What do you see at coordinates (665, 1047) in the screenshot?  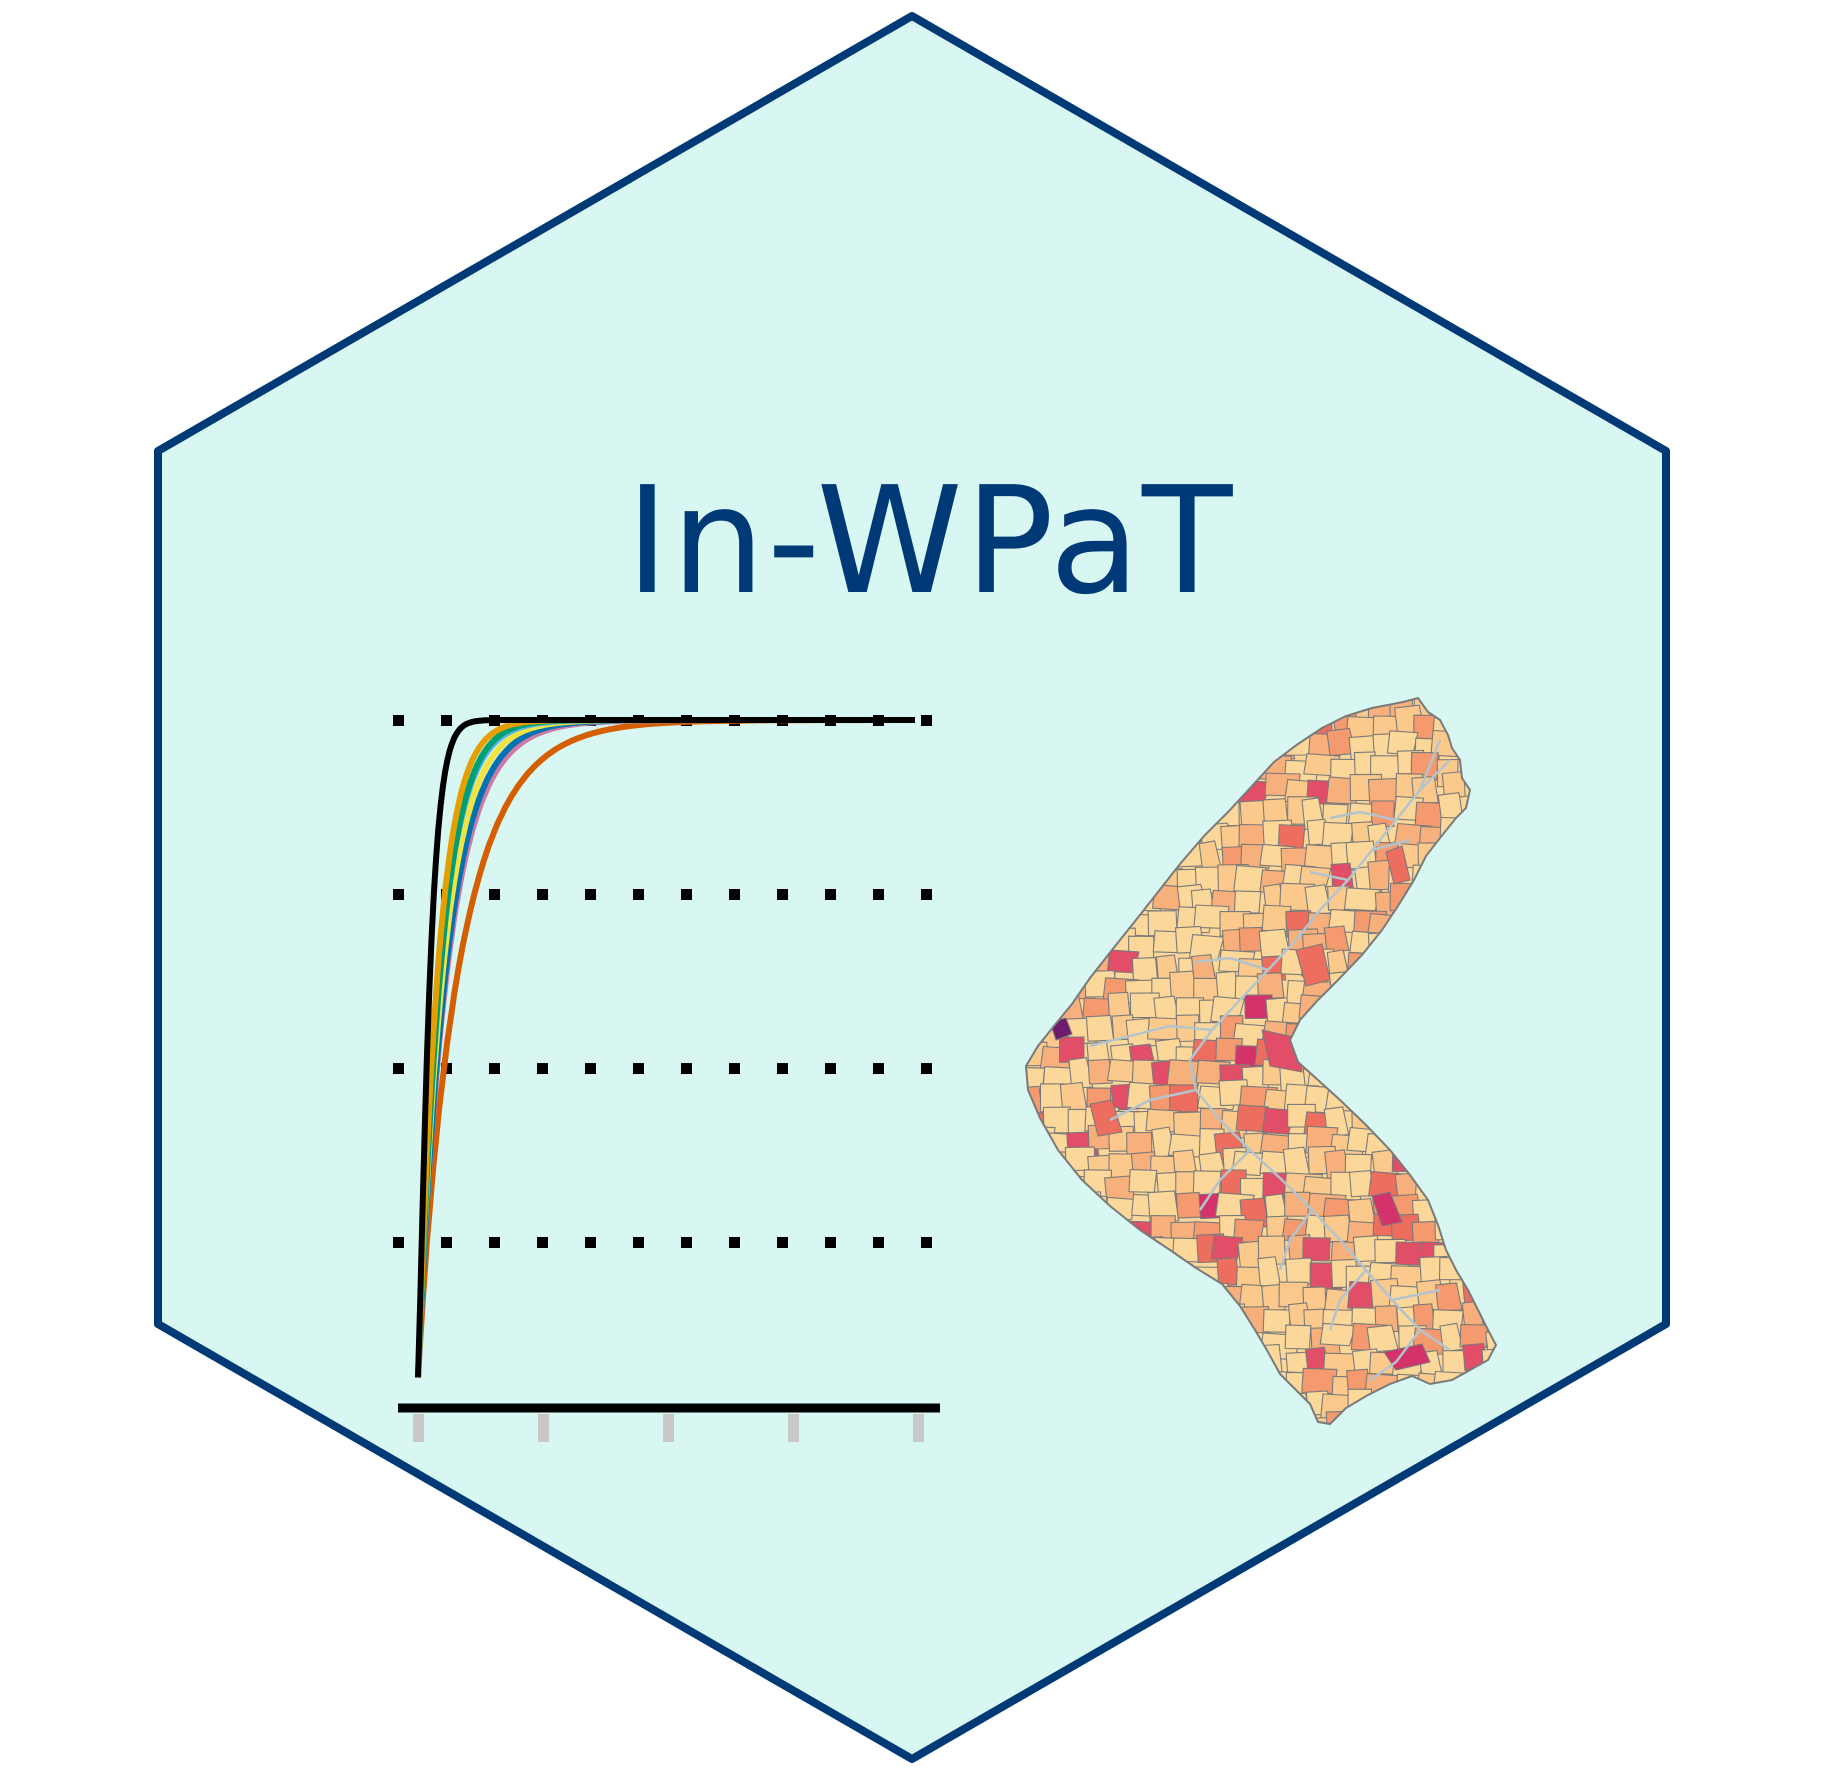 I see `series-line` at bounding box center [665, 1047].